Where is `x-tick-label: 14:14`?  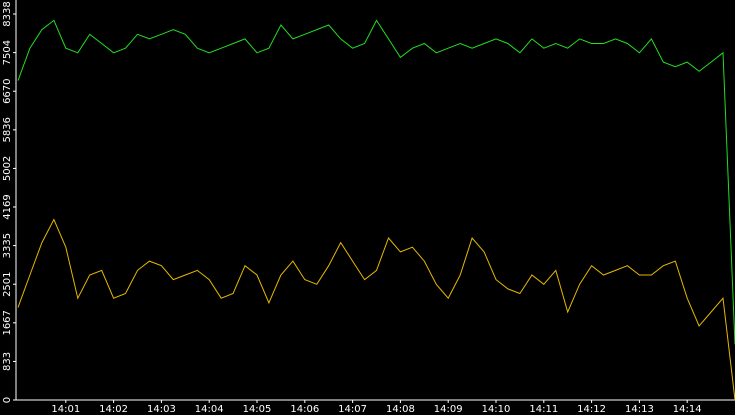 x-tick-label: 14:14 is located at coordinates (687, 409).